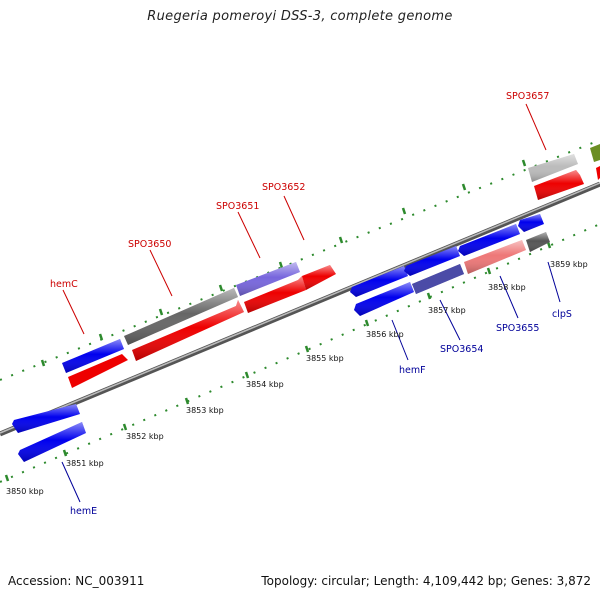 The width and height of the screenshot is (600, 600). What do you see at coordinates (268, 279) in the screenshot?
I see `gene-SPO3651-rna` at bounding box center [268, 279].